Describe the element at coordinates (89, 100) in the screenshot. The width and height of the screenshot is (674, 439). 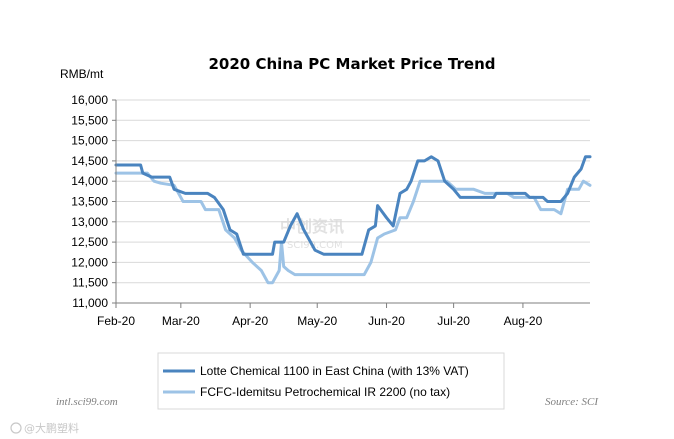
I see `y-tick-label: 16,000` at that location.